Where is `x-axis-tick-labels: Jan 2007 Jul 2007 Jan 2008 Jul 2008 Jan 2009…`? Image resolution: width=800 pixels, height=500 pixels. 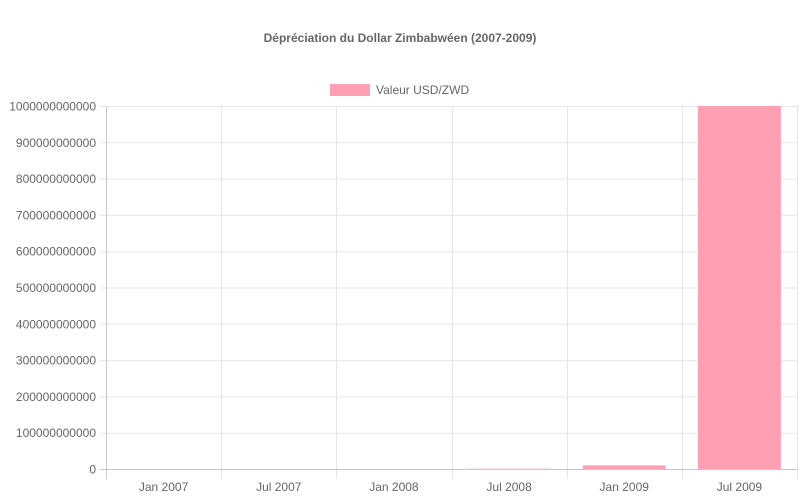
x-axis-tick-labels: Jan 2007 Jul 2007 Jan 2008 Jul 2008 Jan 2009… is located at coordinates (451, 487).